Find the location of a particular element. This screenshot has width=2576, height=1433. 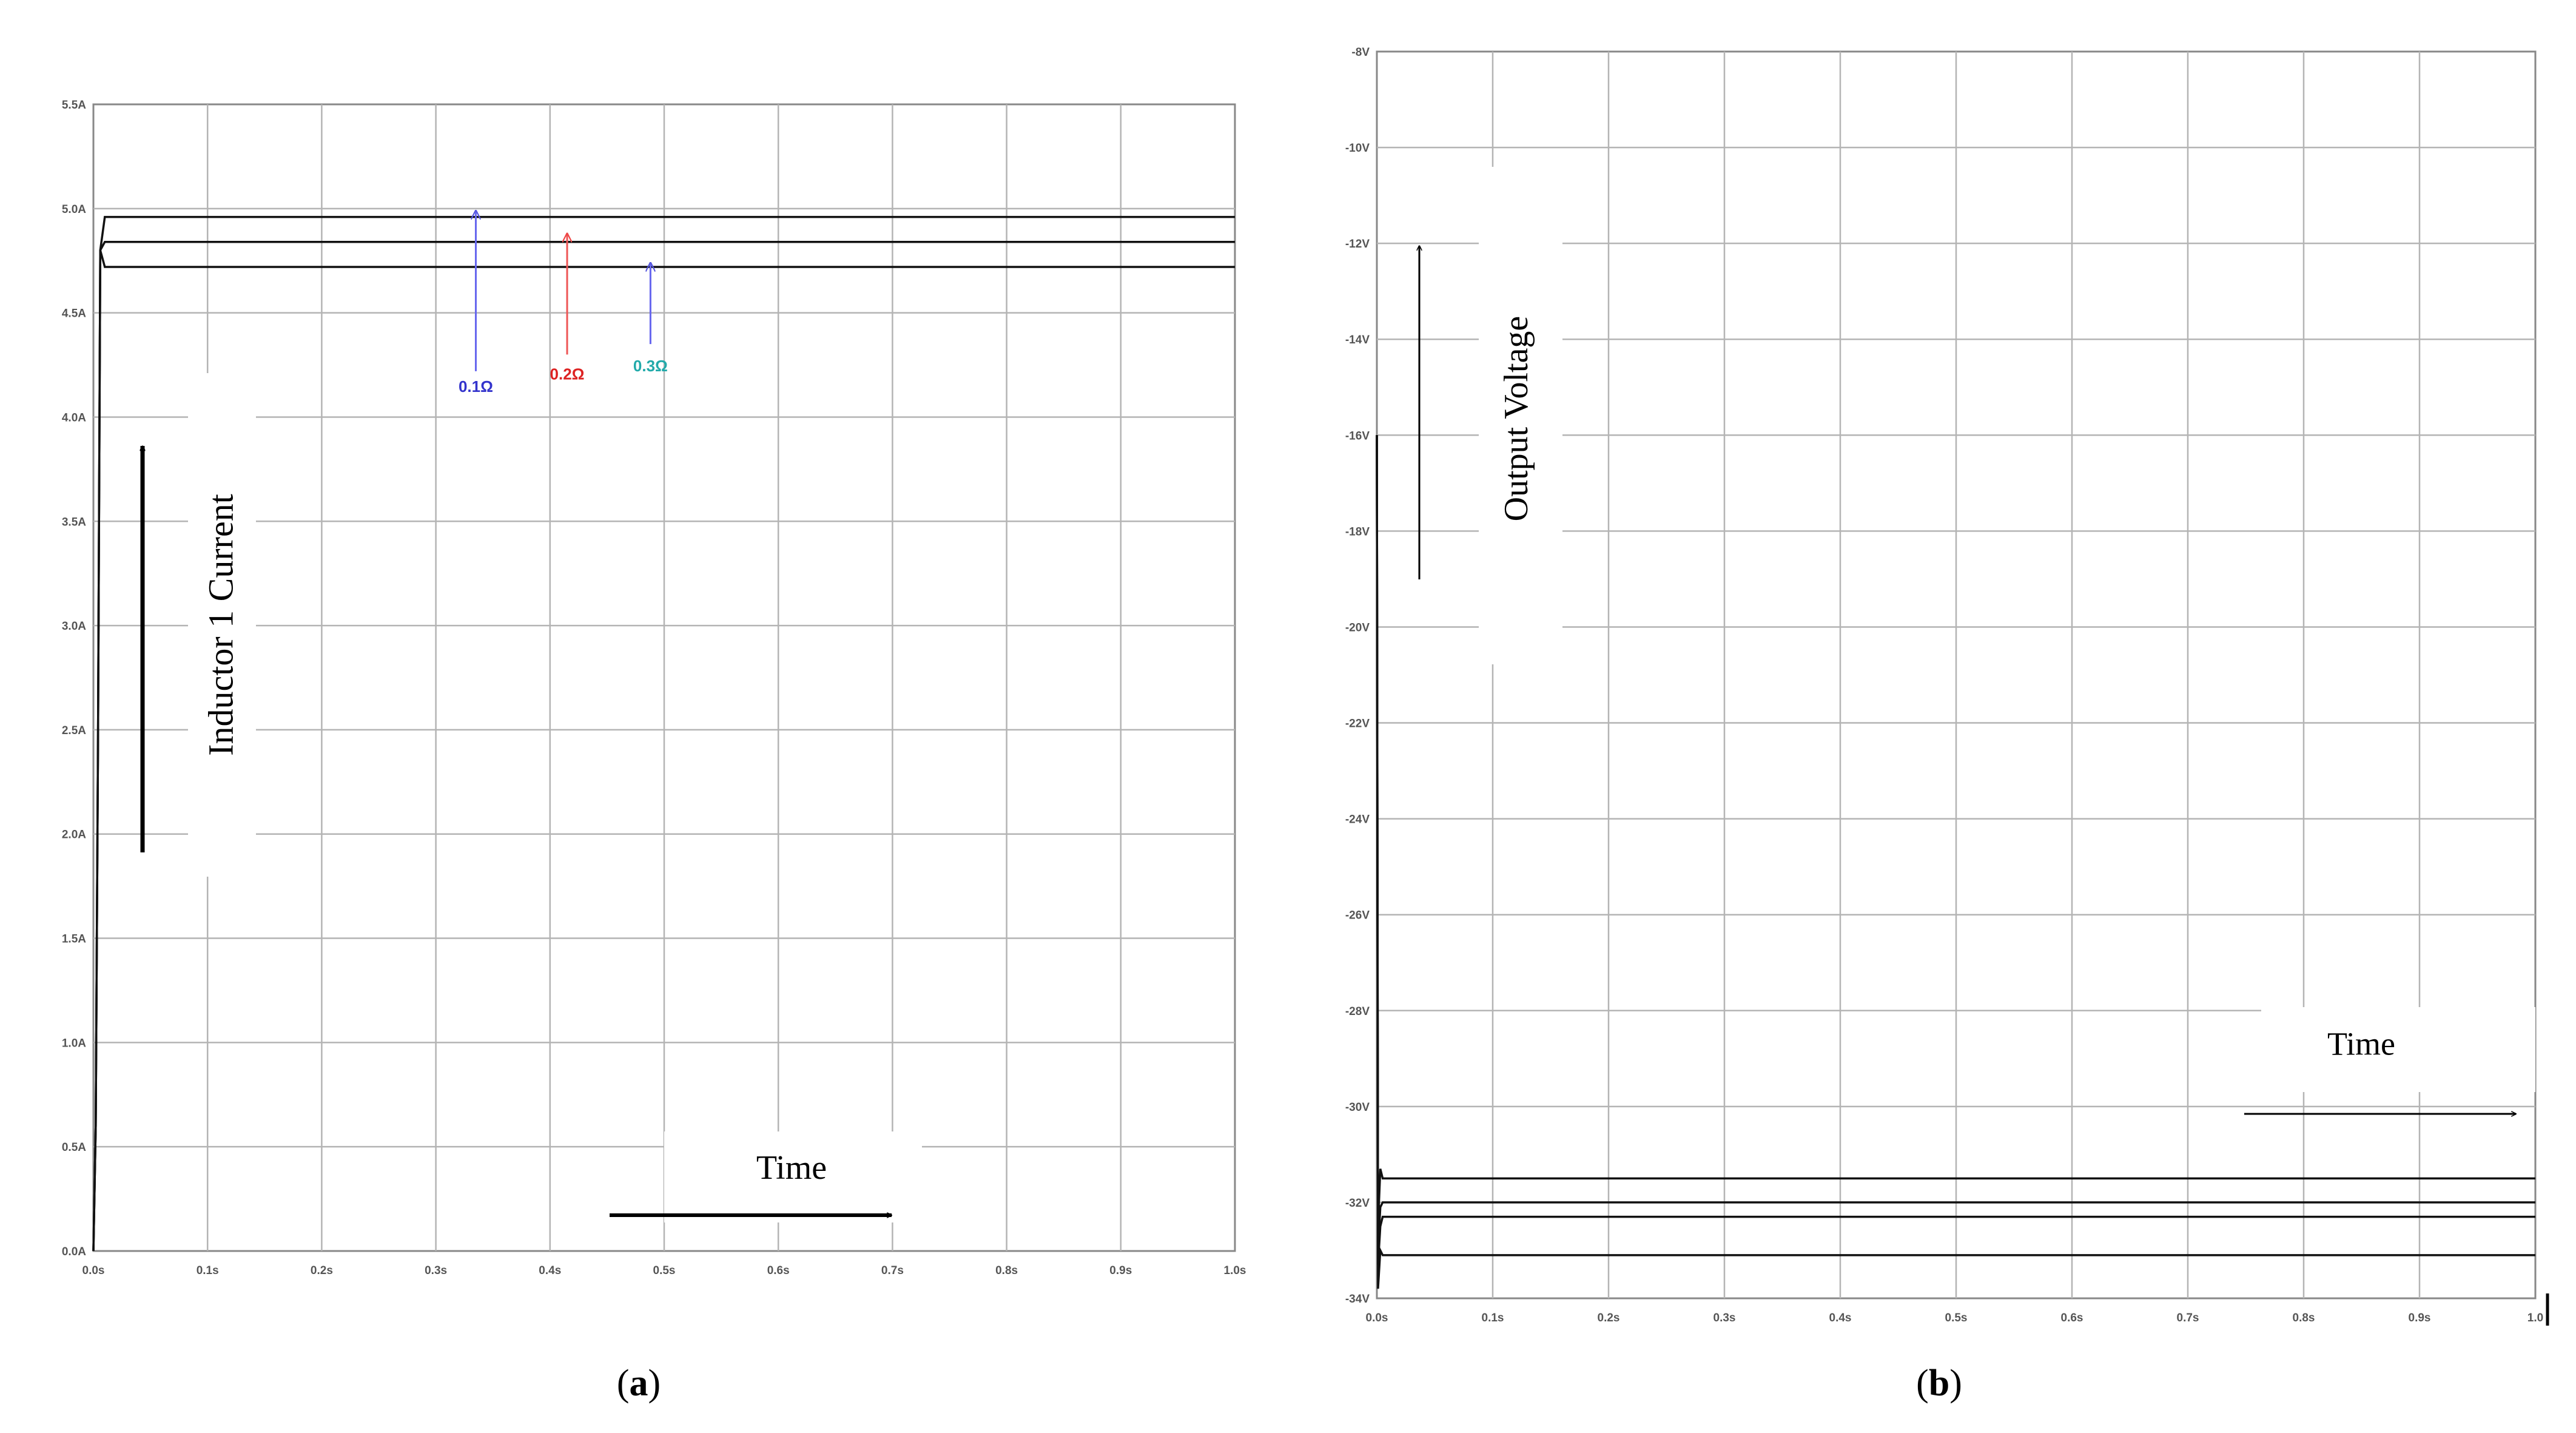

caption-b: (b) is located at coordinates (1939, 1383).